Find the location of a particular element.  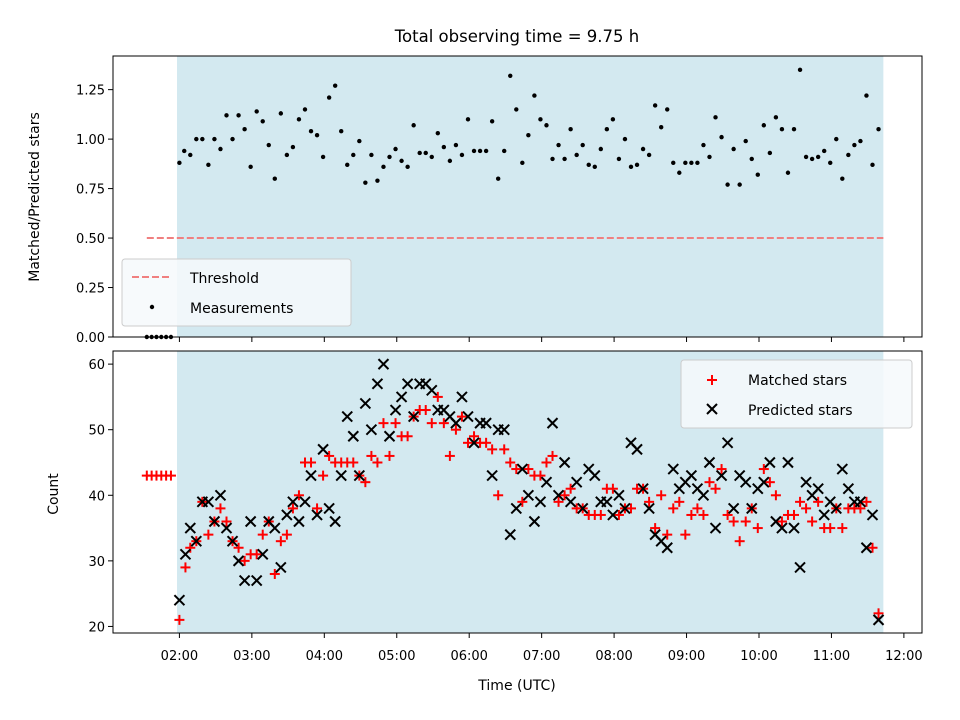

y-tick-label: 60 is located at coordinates (96, 365).